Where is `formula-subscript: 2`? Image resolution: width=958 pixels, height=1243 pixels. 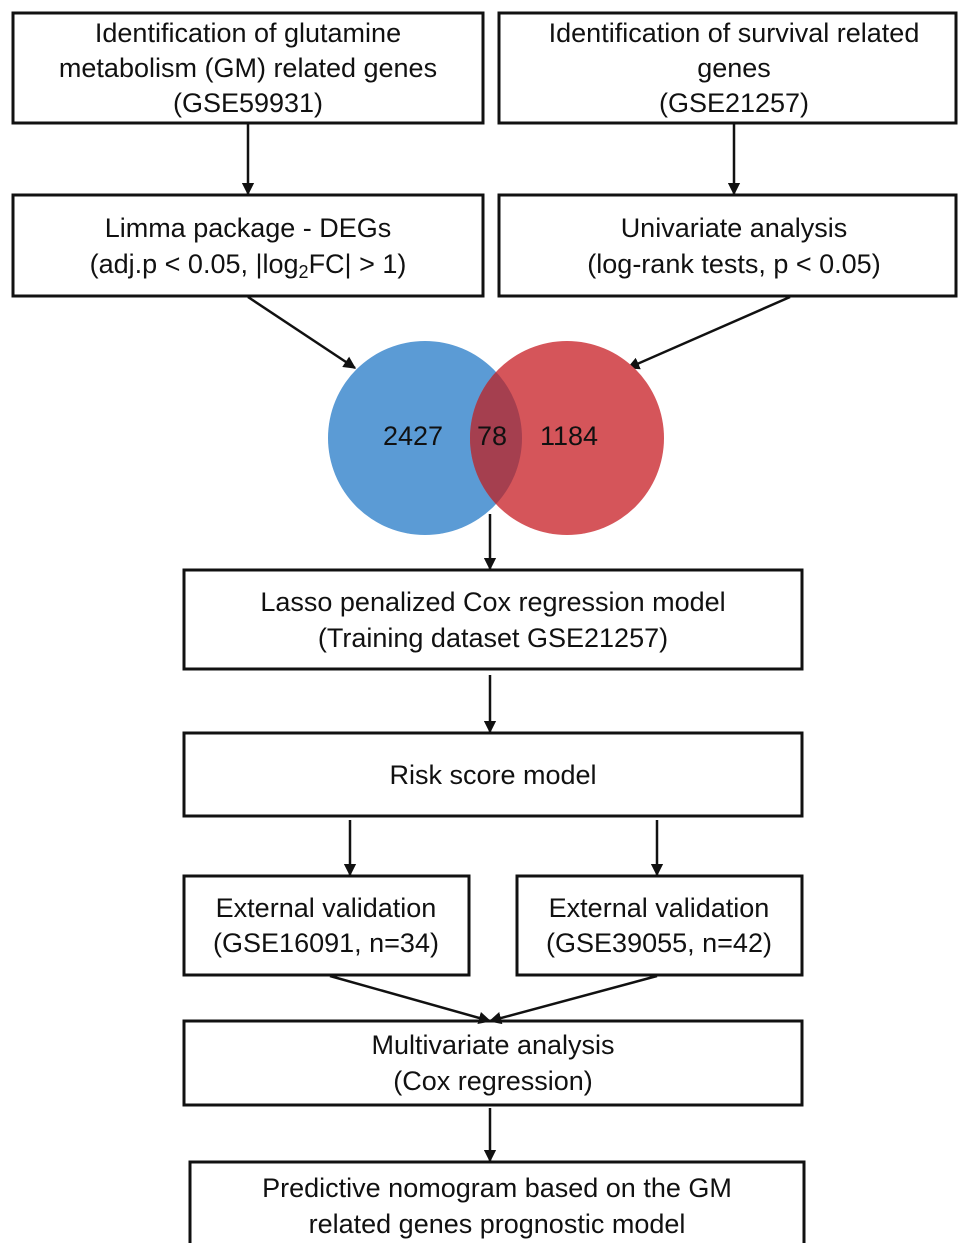 formula-subscript: 2 is located at coordinates (304, 272).